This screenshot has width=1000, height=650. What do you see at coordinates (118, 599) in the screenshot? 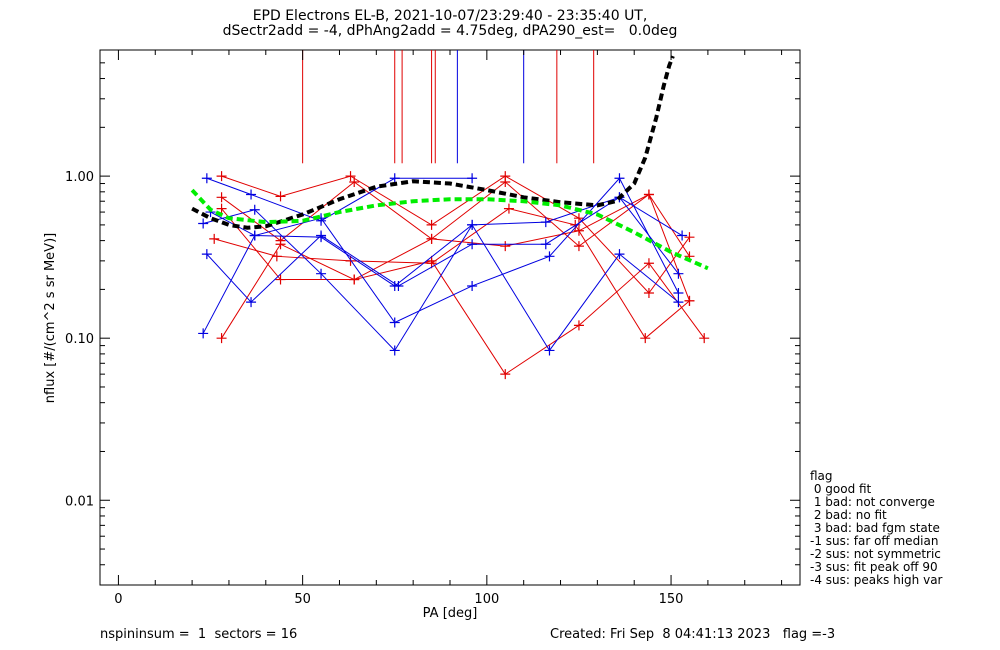
I see `x-tick-label: 0` at bounding box center [118, 599].